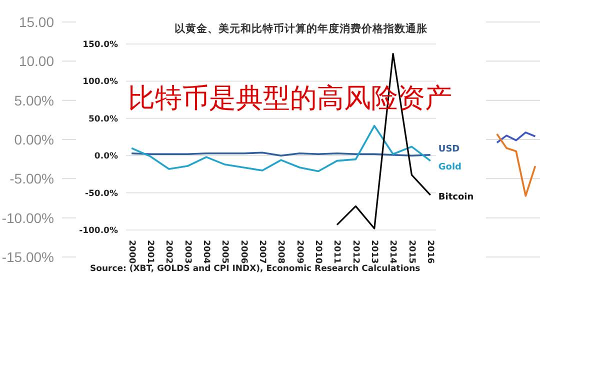  I want to click on y-tick-label: 100.0%, so click(100, 82).